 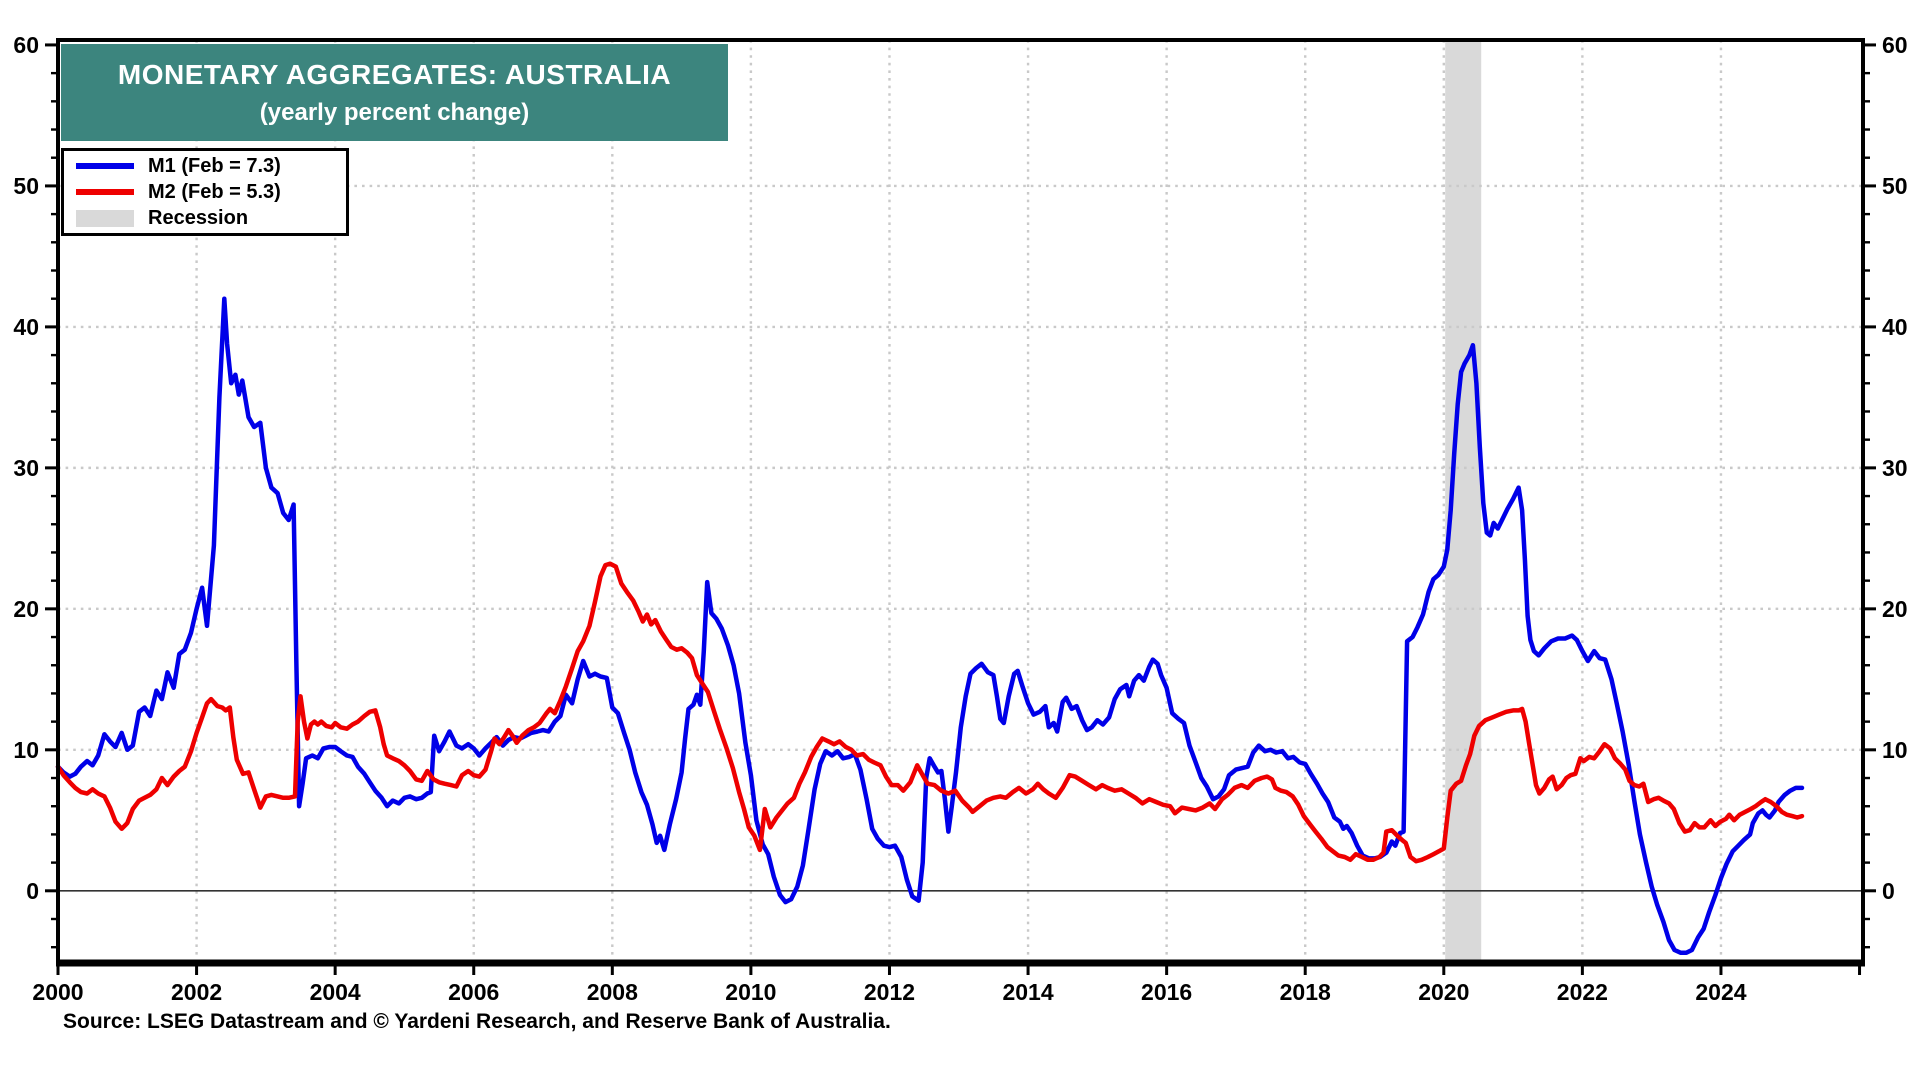 I want to click on y-axis-label-right: 50, so click(x=1895, y=186).